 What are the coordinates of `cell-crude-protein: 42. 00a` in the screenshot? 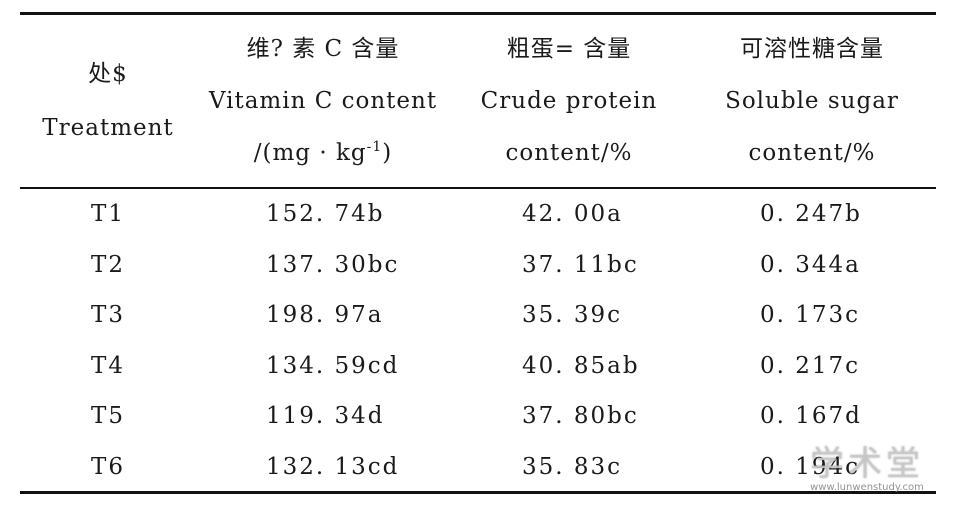 It's located at (572, 214).